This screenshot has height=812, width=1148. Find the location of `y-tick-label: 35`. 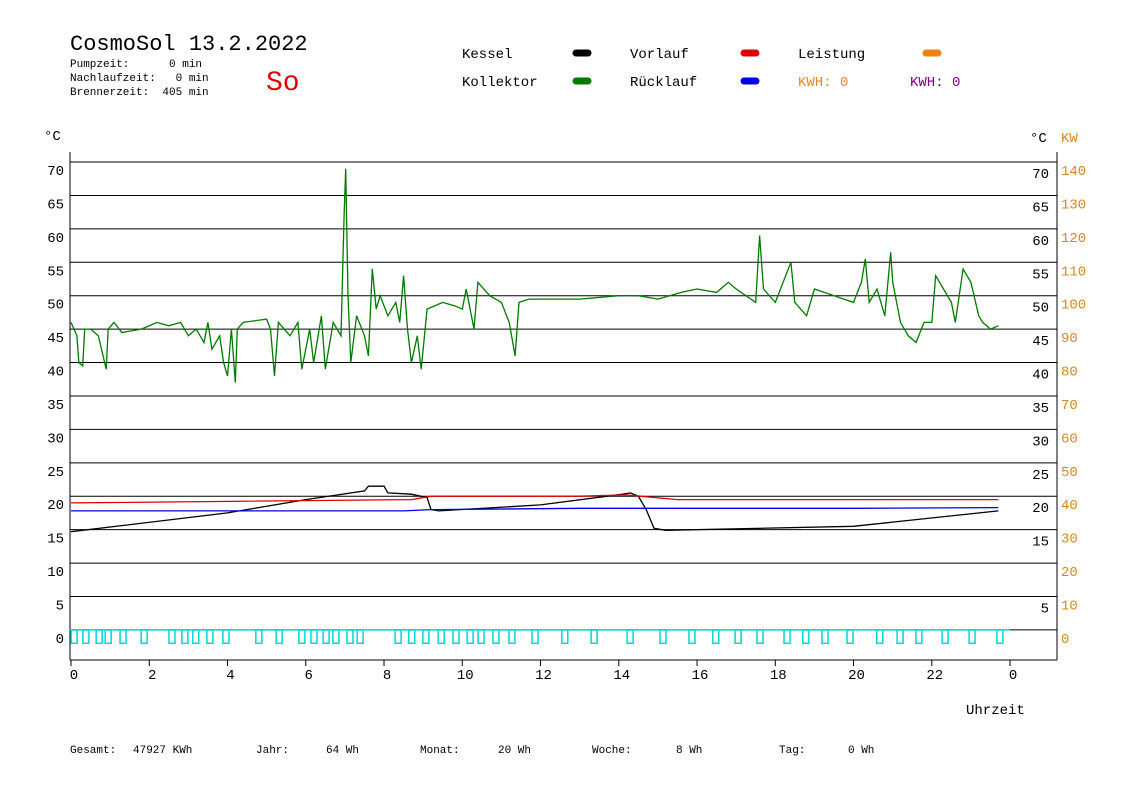

y-tick-label: 35 is located at coordinates (55, 406).